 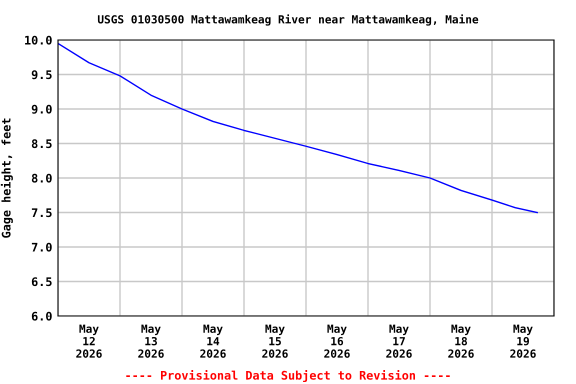 I want to click on y-axis-title: Gage height, feet, so click(x=6, y=178).